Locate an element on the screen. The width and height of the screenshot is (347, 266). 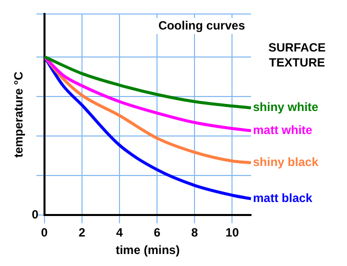
series-label: shiny black is located at coordinates (286, 162).